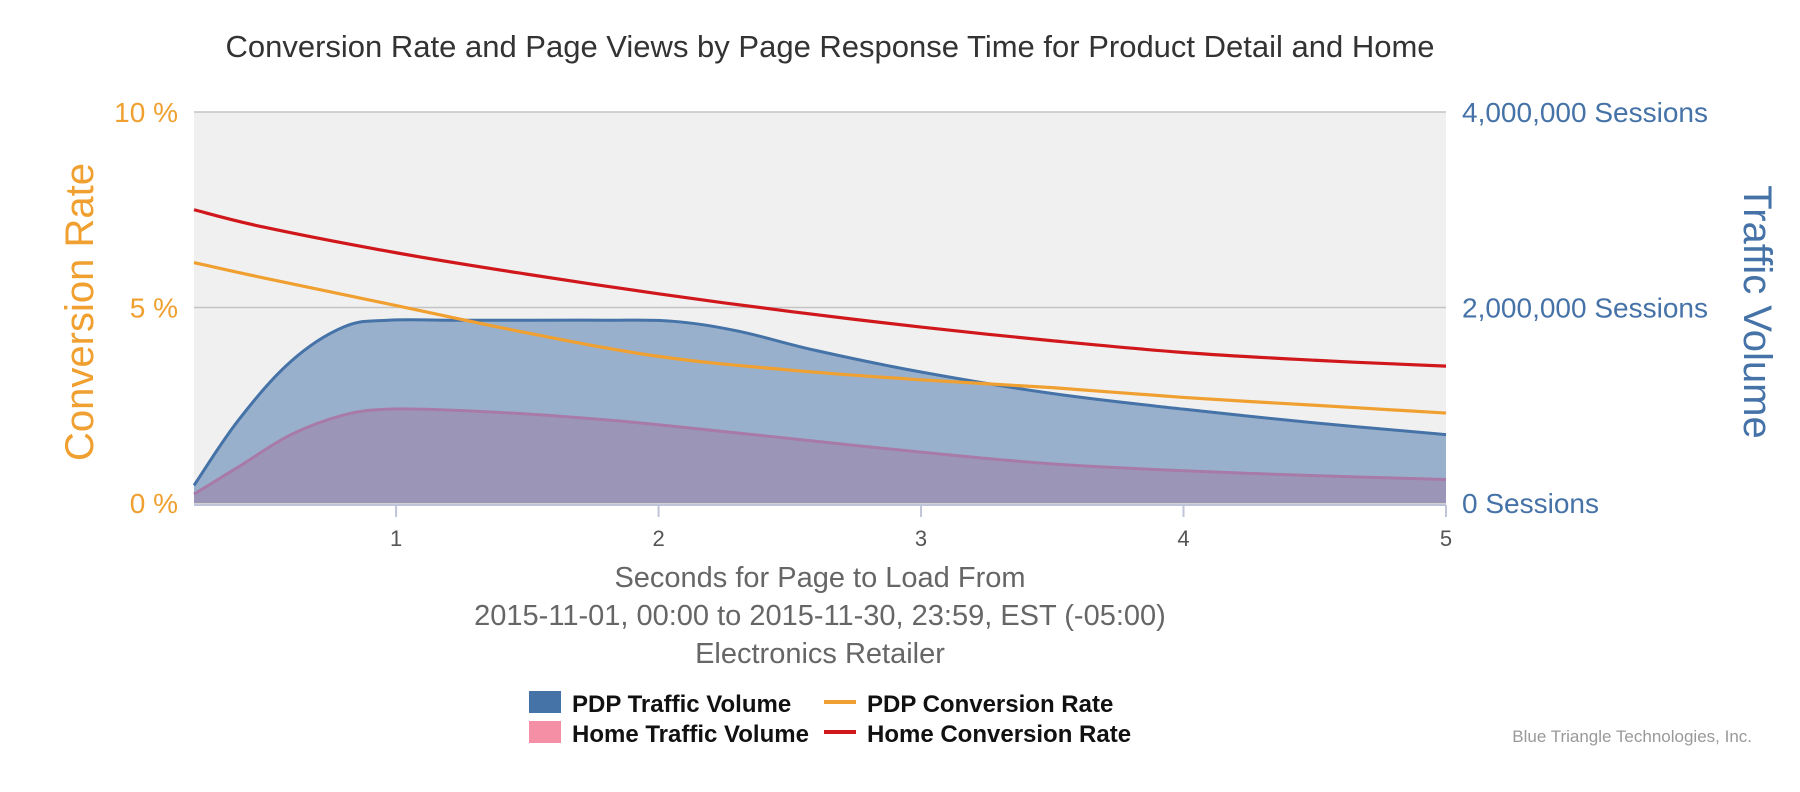  What do you see at coordinates (545, 702) in the screenshot?
I see `legend-swatch-pdp-traffic-volume` at bounding box center [545, 702].